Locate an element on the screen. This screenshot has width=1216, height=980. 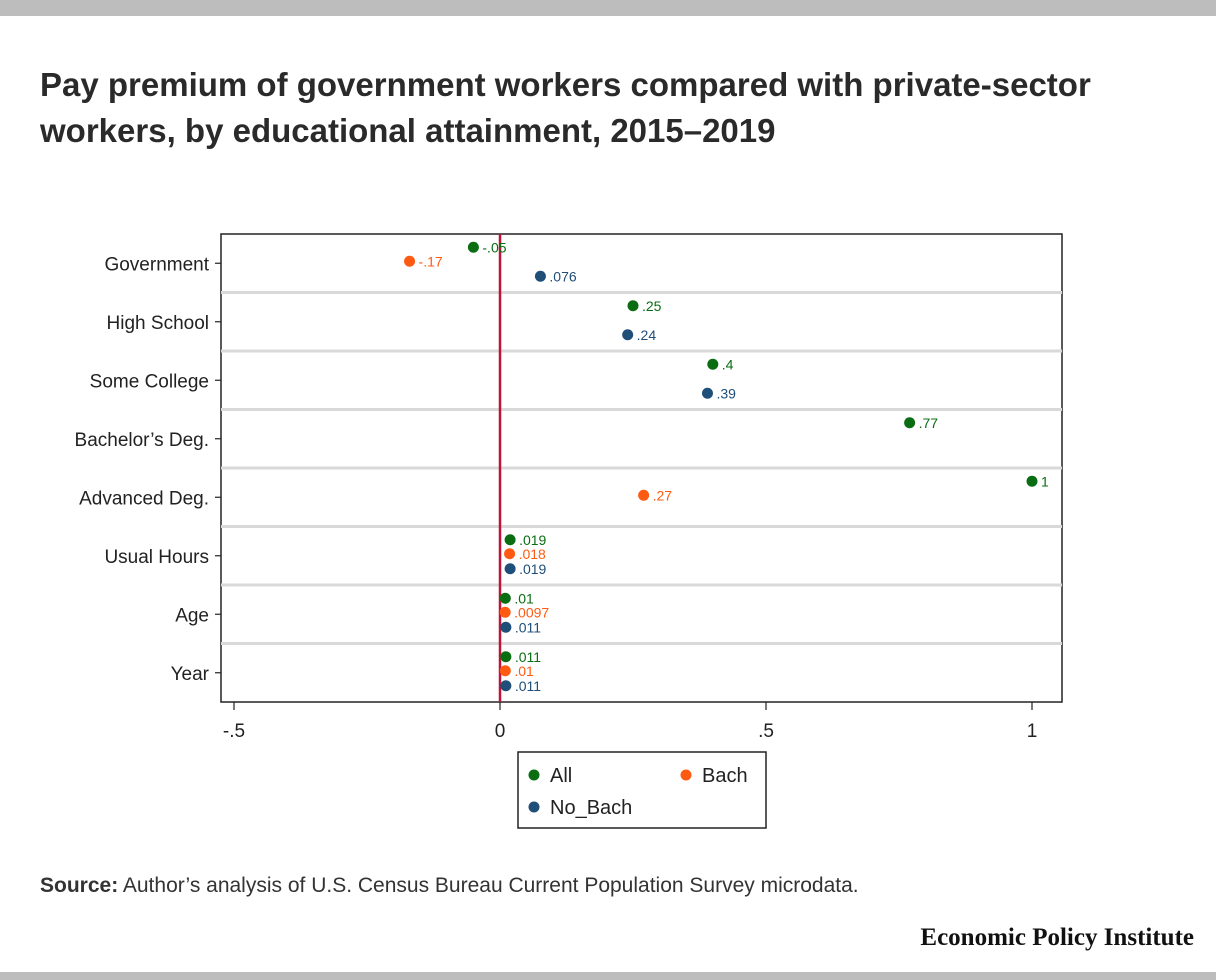
data-label-all: .019 is located at coordinates (532, 540).